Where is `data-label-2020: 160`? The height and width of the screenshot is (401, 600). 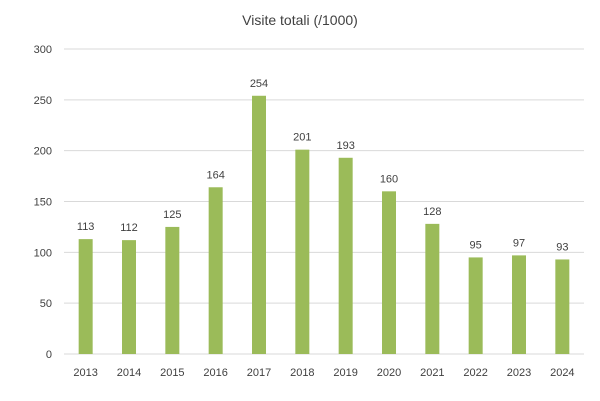
data-label-2020: 160 is located at coordinates (389, 179).